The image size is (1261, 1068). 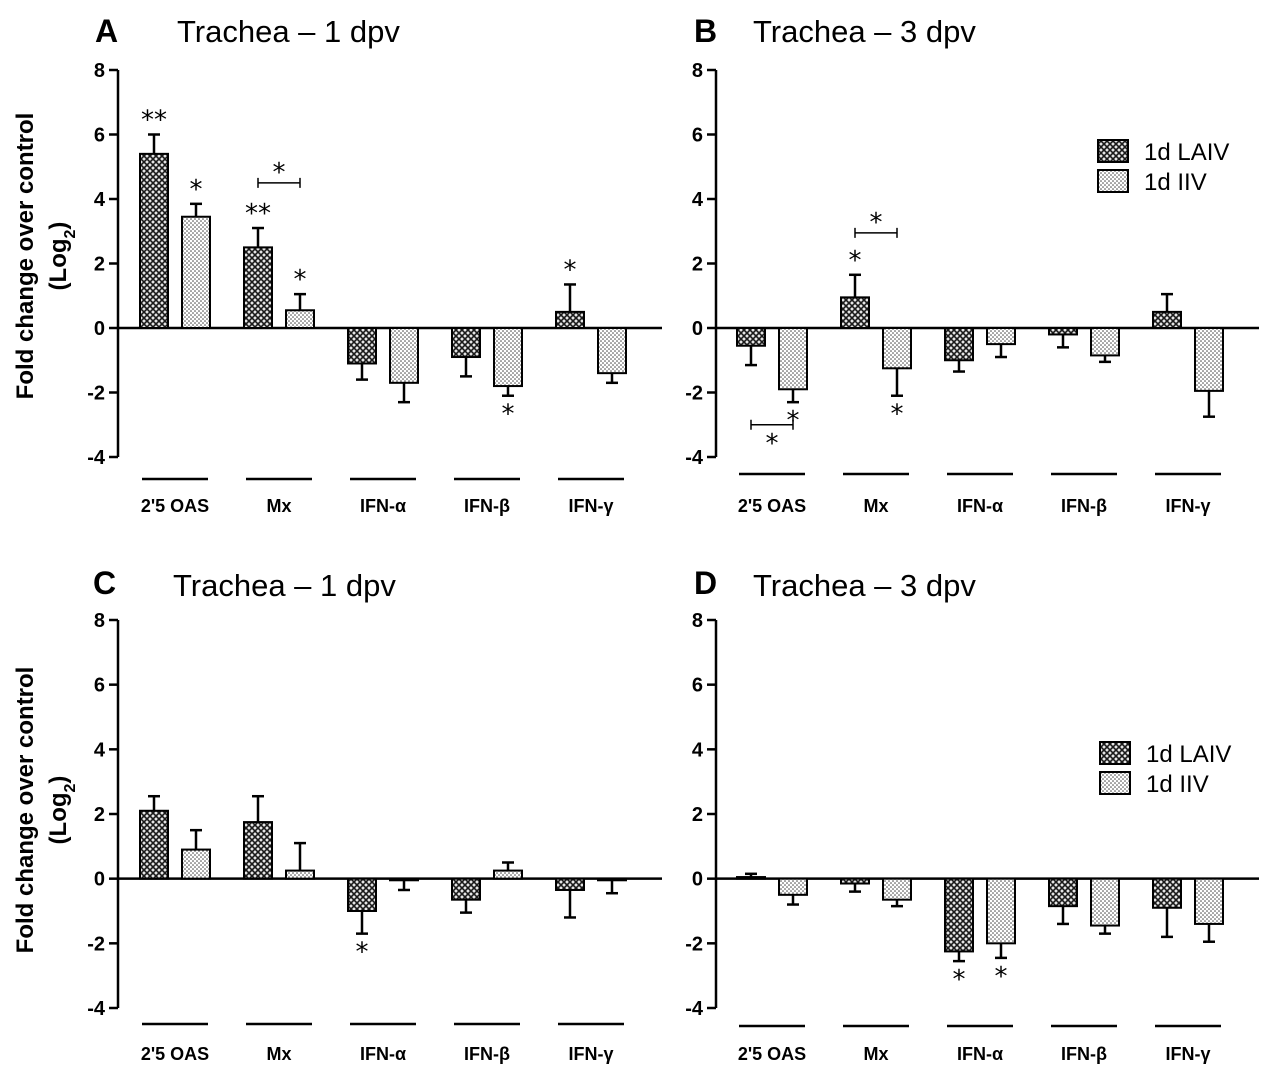 I want to click on y-axis-label-bottom: Fold change over control, so click(x=25, y=810).